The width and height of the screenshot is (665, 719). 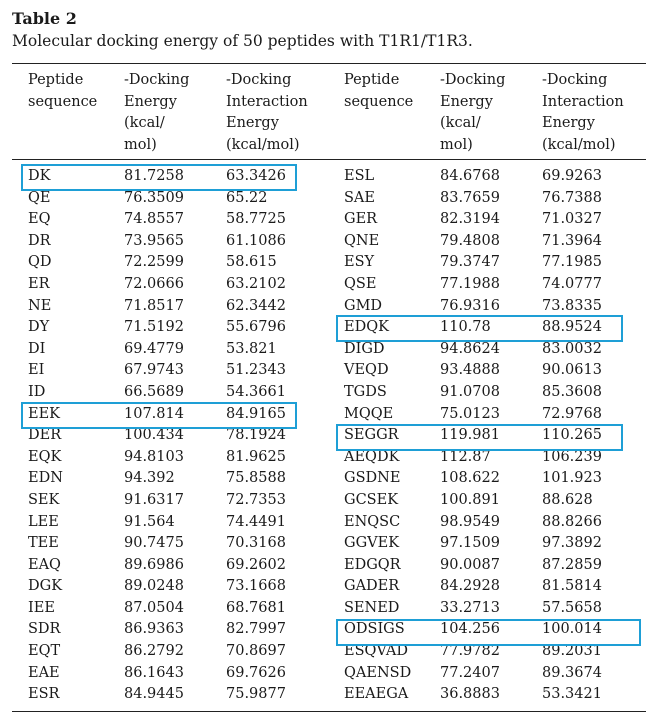 I want to click on energy-cell: 72.7353, so click(x=256, y=499).